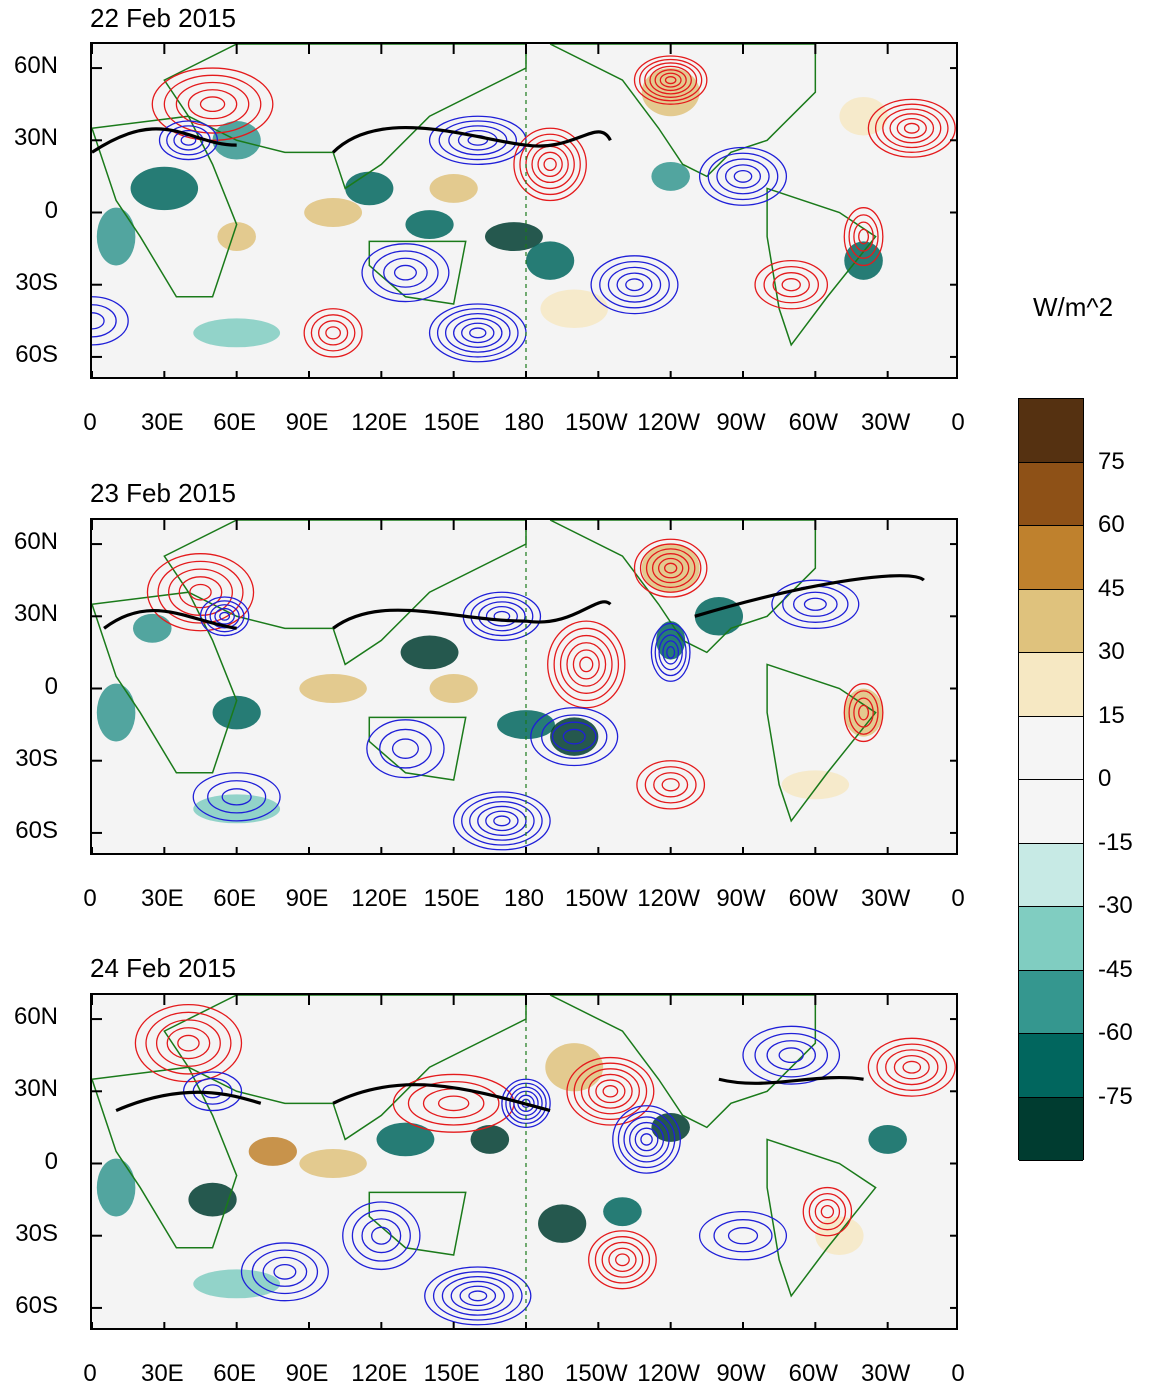 The image size is (1153, 1393). Describe the element at coordinates (1115, 1096) in the screenshot. I see `colorbar-label: -75` at that location.